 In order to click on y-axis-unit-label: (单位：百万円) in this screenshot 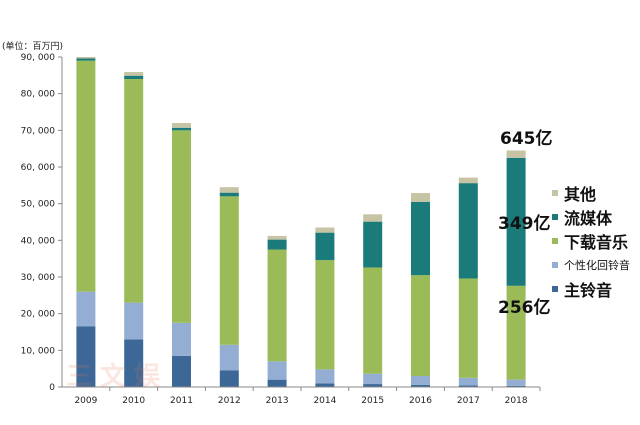, I will do `click(33, 47)`.